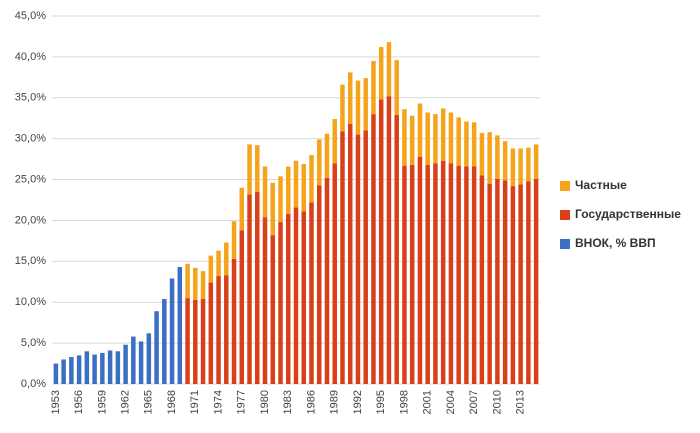  Describe the element at coordinates (404, 402) in the screenshot. I see `x-tick-label: 1998` at that location.